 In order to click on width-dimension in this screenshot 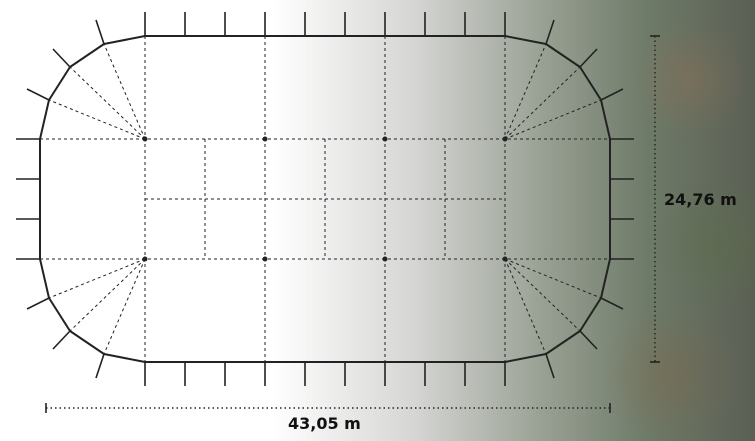, I will do `click(328, 408)`.